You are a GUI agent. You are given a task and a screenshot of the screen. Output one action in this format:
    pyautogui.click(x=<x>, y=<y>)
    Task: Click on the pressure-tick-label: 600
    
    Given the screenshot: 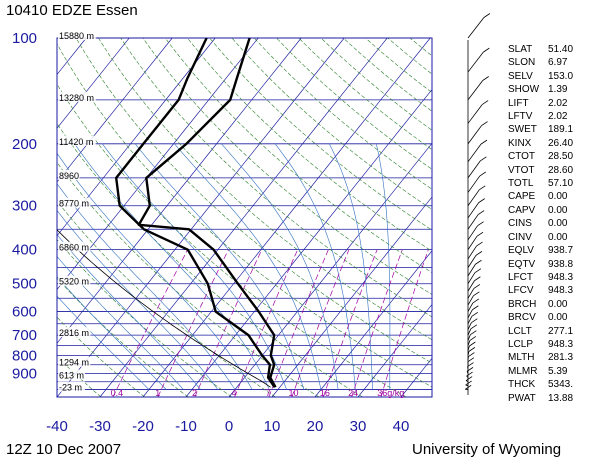 What is the action you would take?
    pyautogui.click(x=24, y=312)
    